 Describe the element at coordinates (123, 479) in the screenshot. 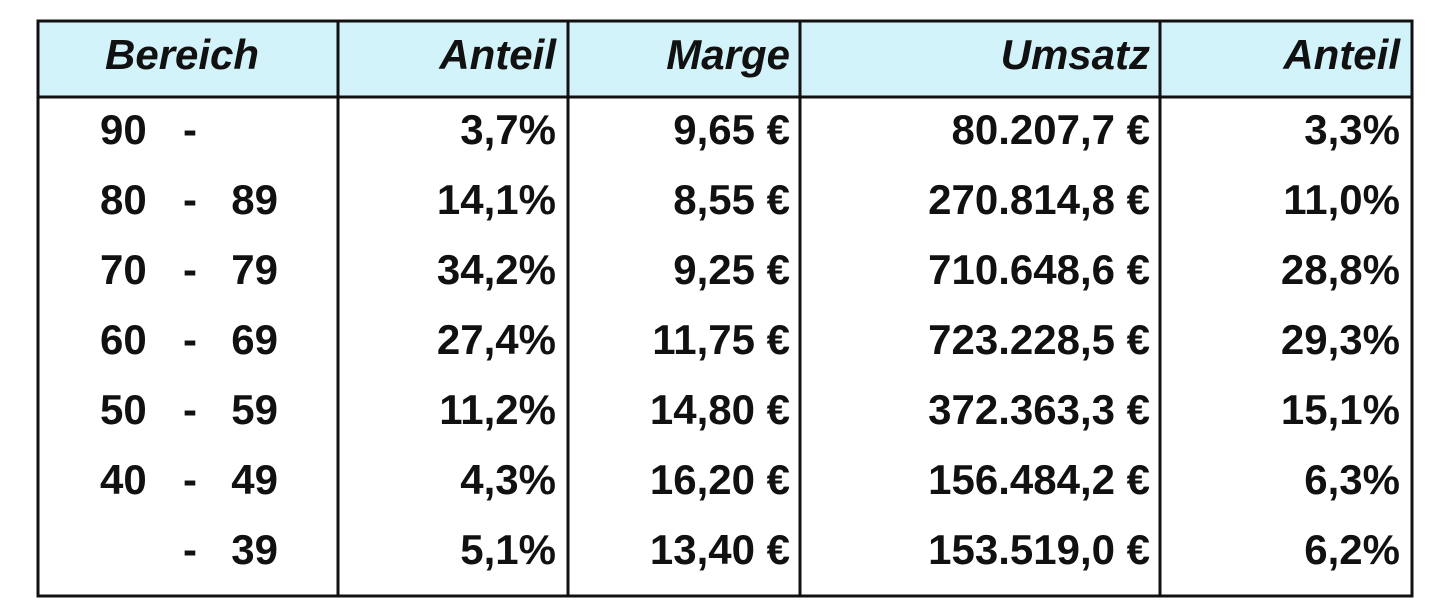

I see `range-from: 40` at that location.